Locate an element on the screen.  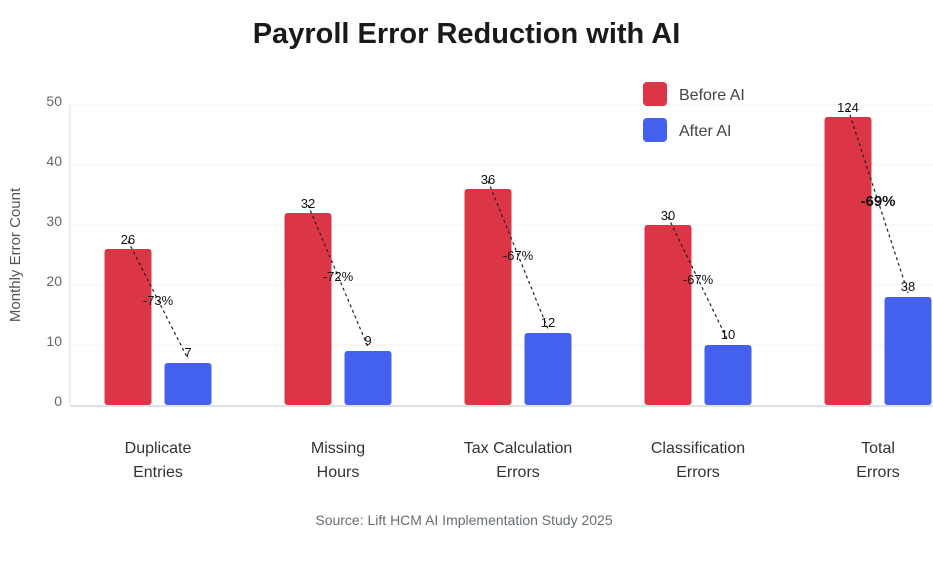
data-label-after-ai: 9 is located at coordinates (367, 340).